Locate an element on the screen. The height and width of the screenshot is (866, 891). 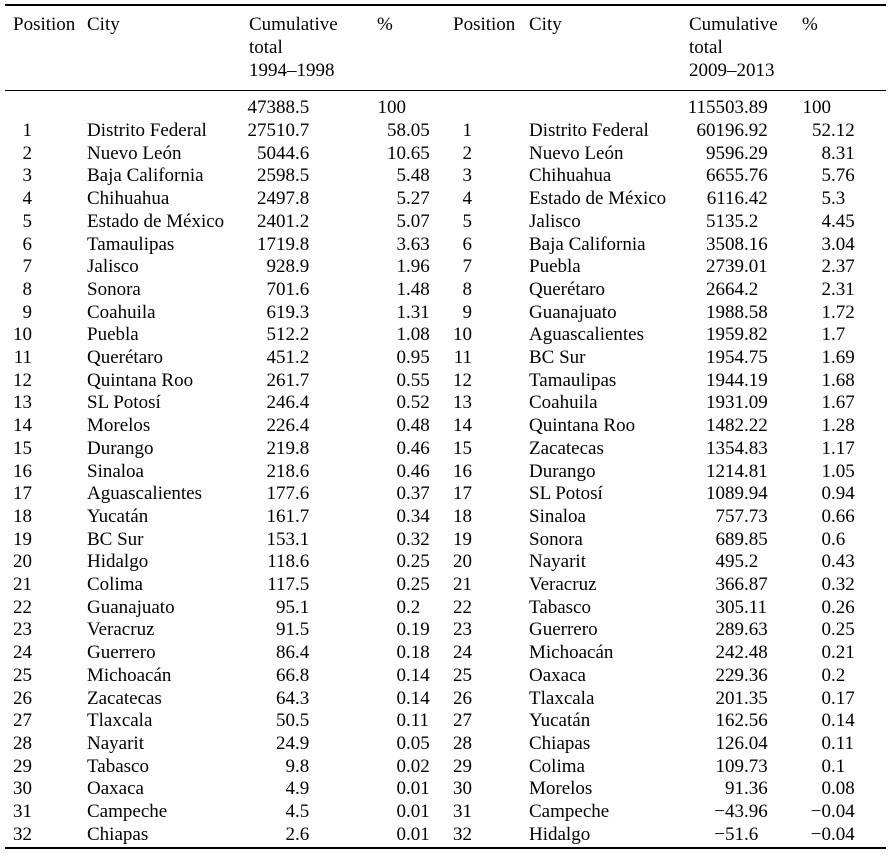
cell-city: Coahuila is located at coordinates (121, 312).